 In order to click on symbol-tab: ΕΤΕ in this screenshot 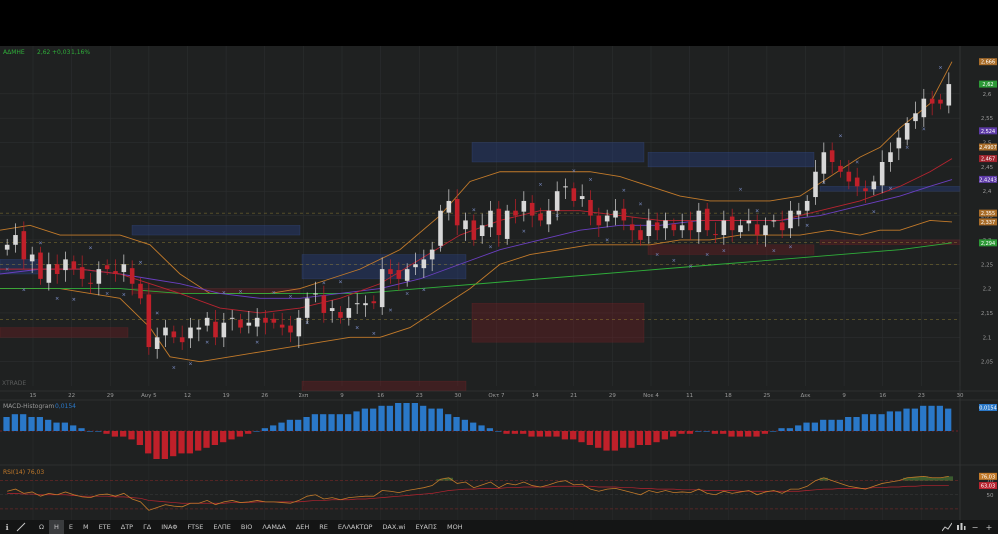, I will do `click(104, 527)`.